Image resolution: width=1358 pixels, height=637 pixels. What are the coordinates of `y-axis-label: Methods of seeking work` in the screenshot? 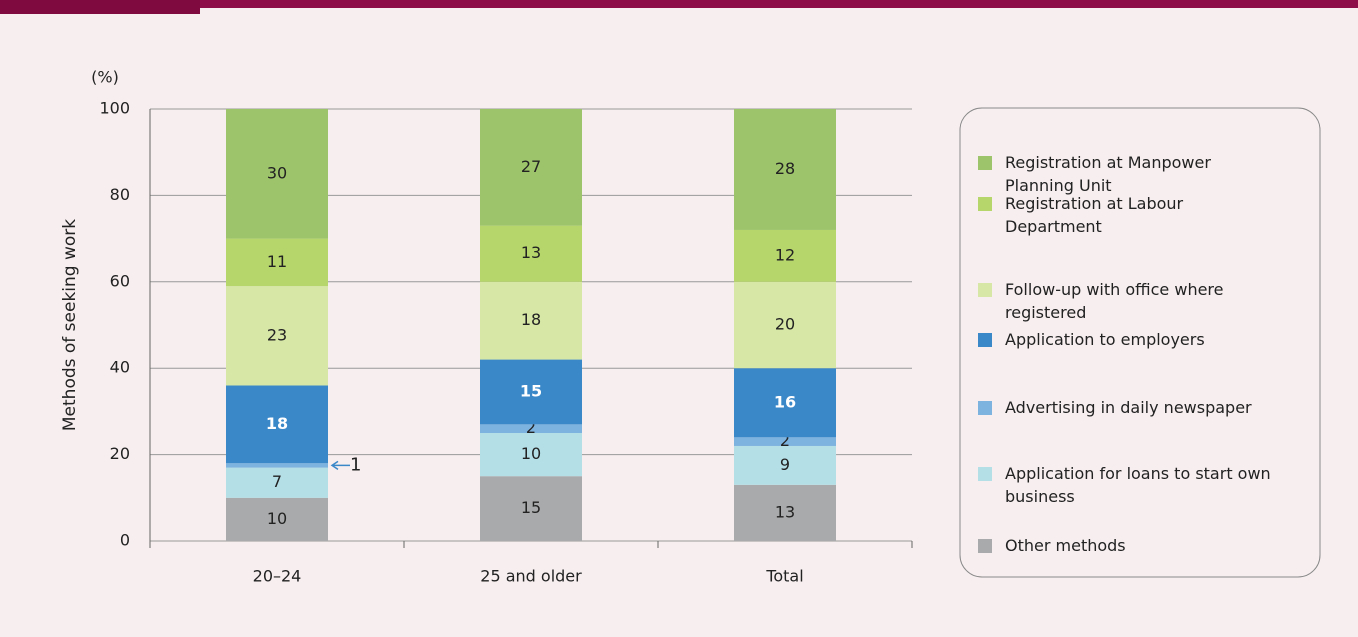 It's located at (70, 325).